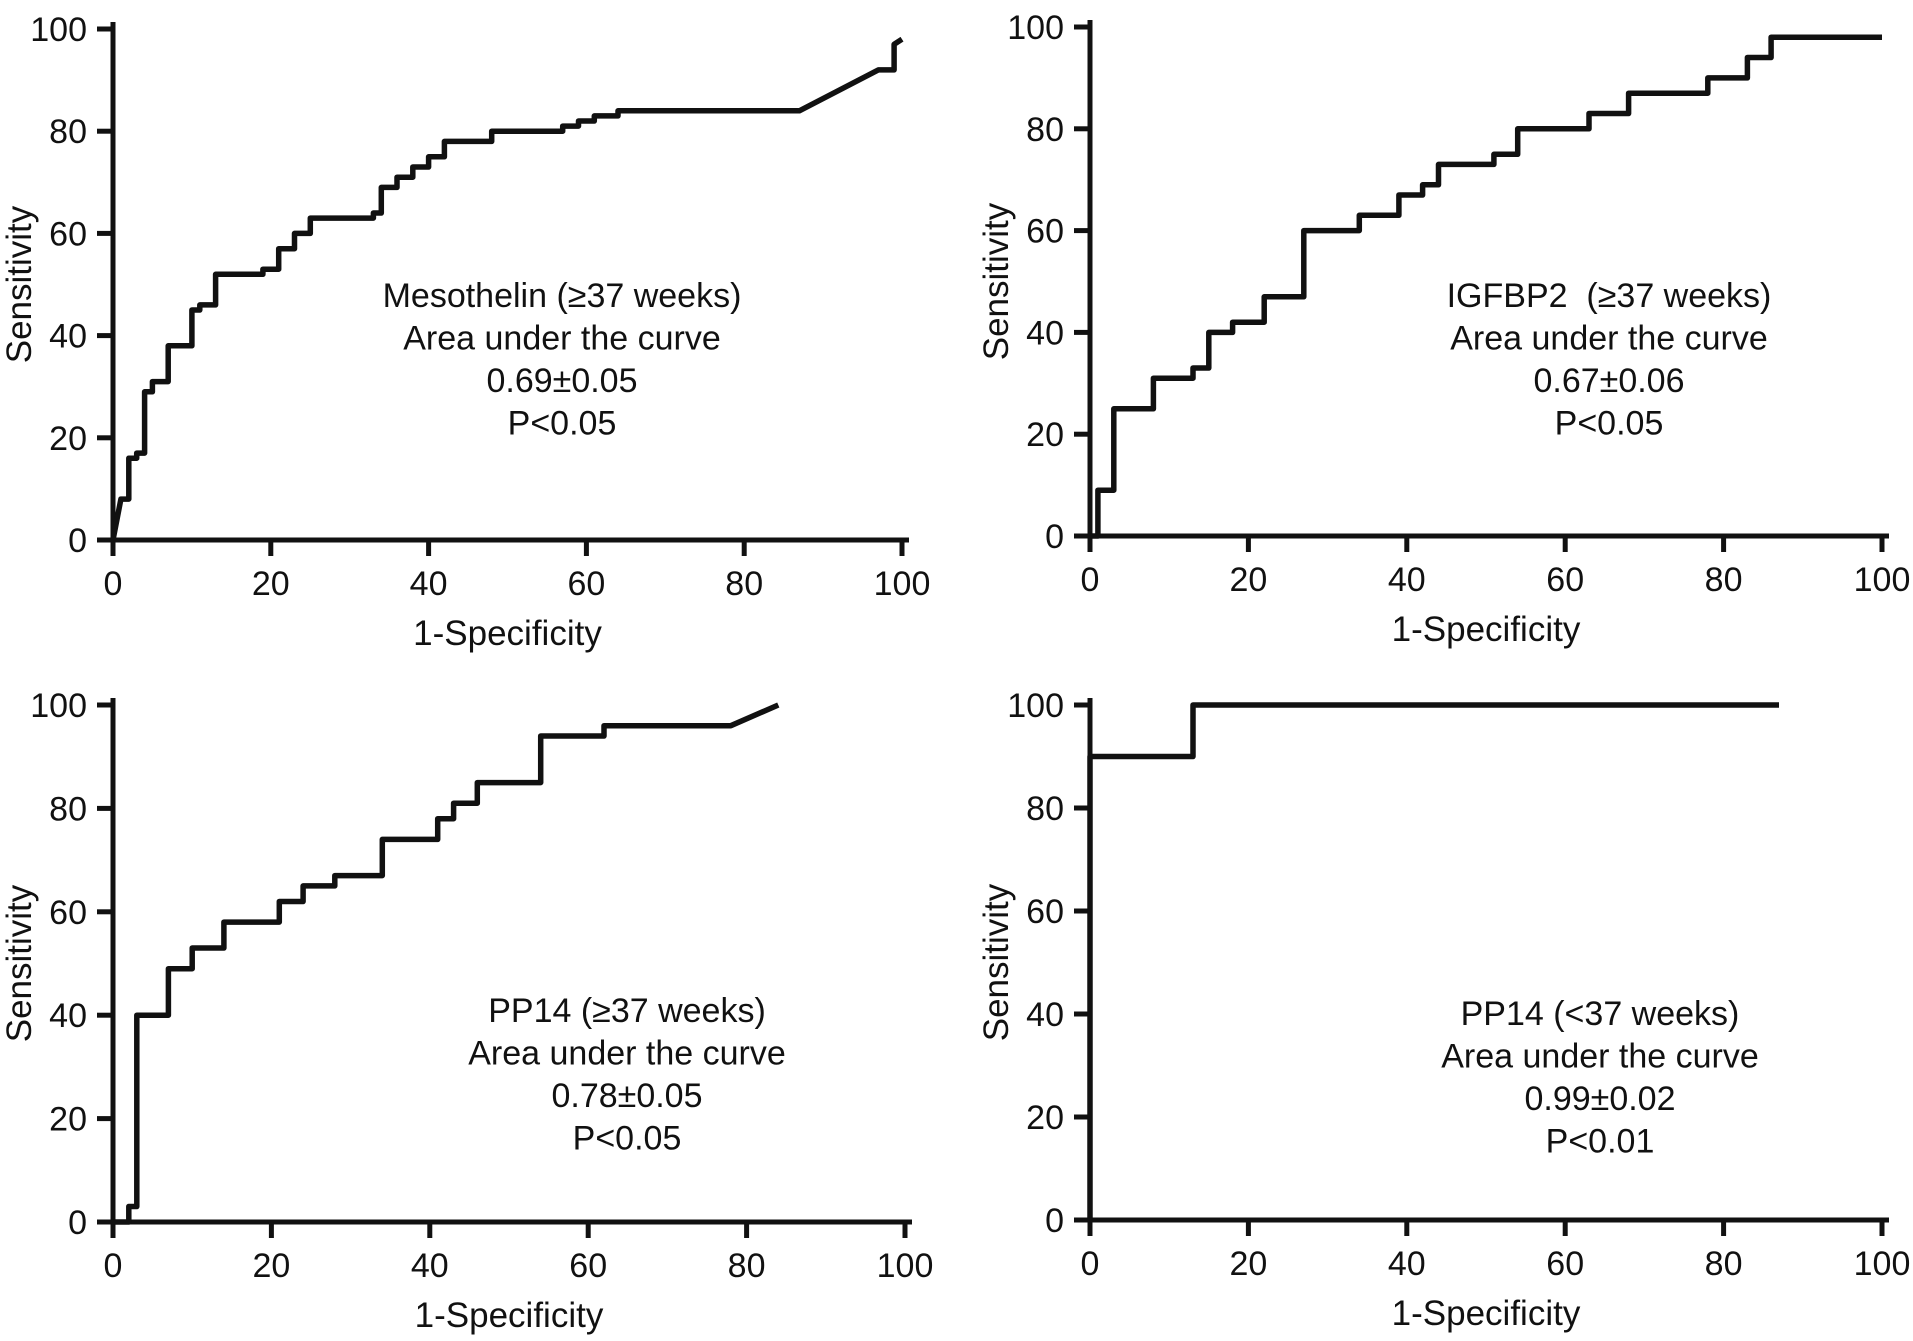 This screenshot has width=1913, height=1341. I want to click on annotation-line-3: 0.99±0.02, so click(1599, 1099).